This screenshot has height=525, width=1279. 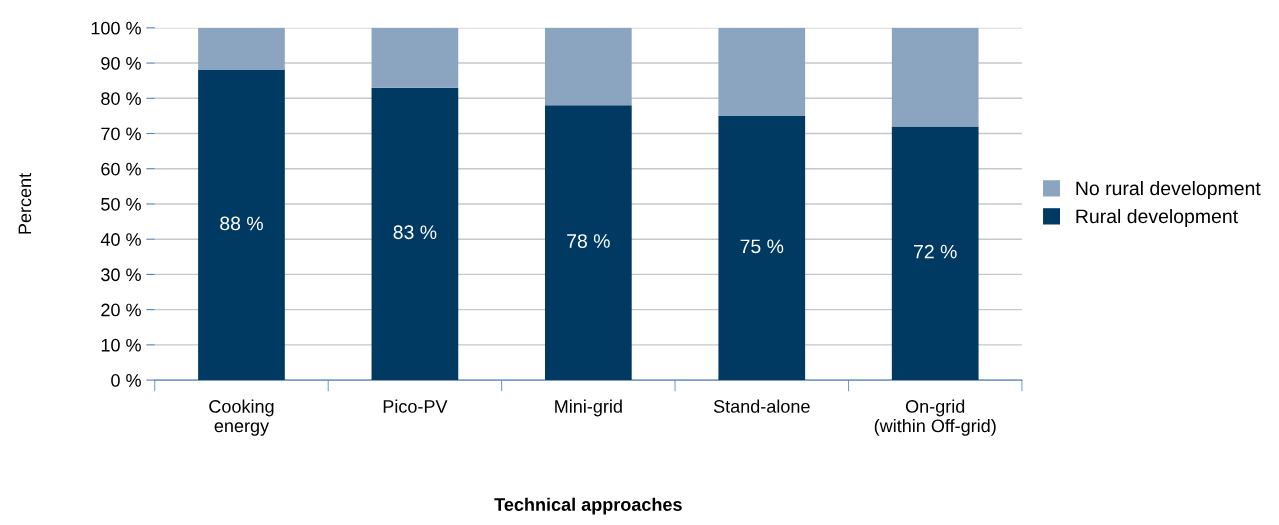 I want to click on x-tick-label: Stand-alone, so click(x=761, y=406).